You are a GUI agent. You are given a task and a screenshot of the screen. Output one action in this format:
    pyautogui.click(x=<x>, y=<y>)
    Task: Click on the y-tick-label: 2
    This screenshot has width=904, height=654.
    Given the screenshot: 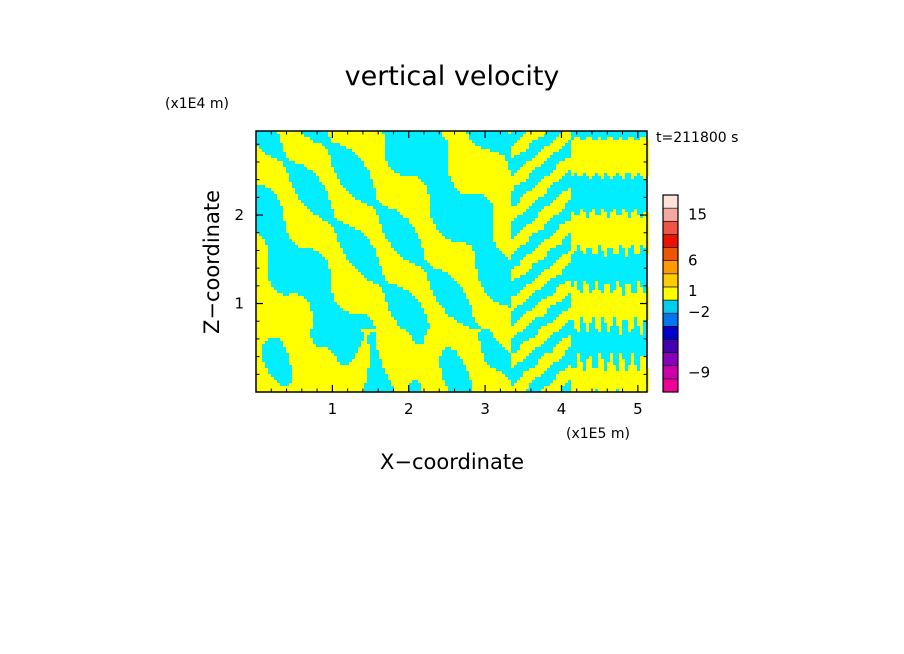 What is the action you would take?
    pyautogui.click(x=239, y=215)
    